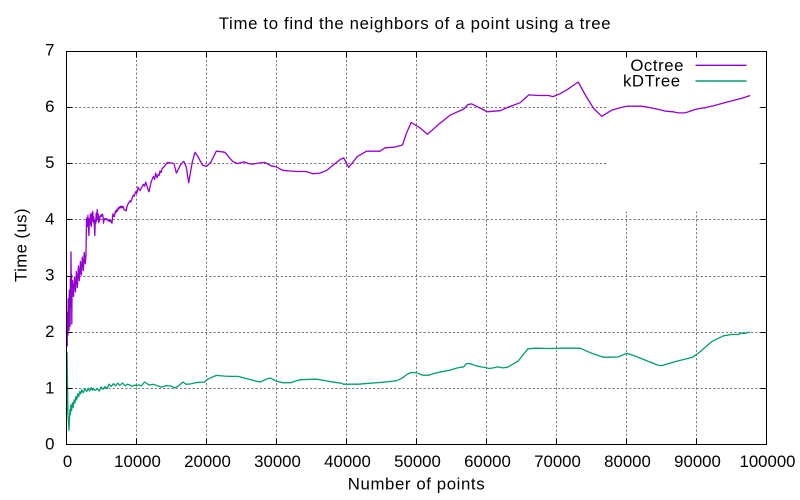 Image resolution: width=800 pixels, height=500 pixels. Describe the element at coordinates (49, 162) in the screenshot. I see `svg-text: 5` at that location.